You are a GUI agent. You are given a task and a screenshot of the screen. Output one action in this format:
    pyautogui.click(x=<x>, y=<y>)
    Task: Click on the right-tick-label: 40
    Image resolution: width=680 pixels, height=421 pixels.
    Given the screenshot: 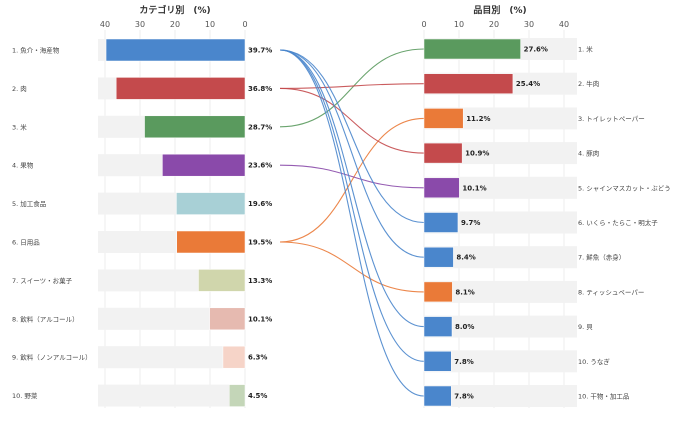 What is the action you would take?
    pyautogui.click(x=564, y=24)
    